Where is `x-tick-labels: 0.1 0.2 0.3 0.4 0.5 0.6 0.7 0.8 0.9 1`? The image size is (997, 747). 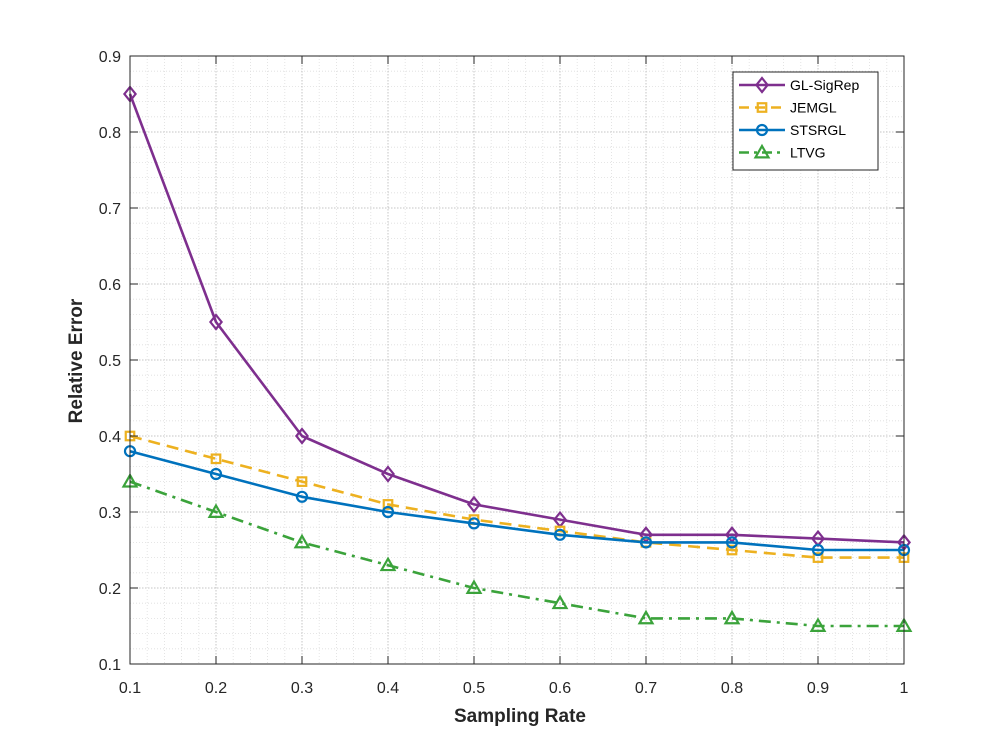
x-tick-labels: 0.1 0.2 0.3 0.4 0.5 0.6 0.7 0.8 0.9 1 is located at coordinates (514, 688).